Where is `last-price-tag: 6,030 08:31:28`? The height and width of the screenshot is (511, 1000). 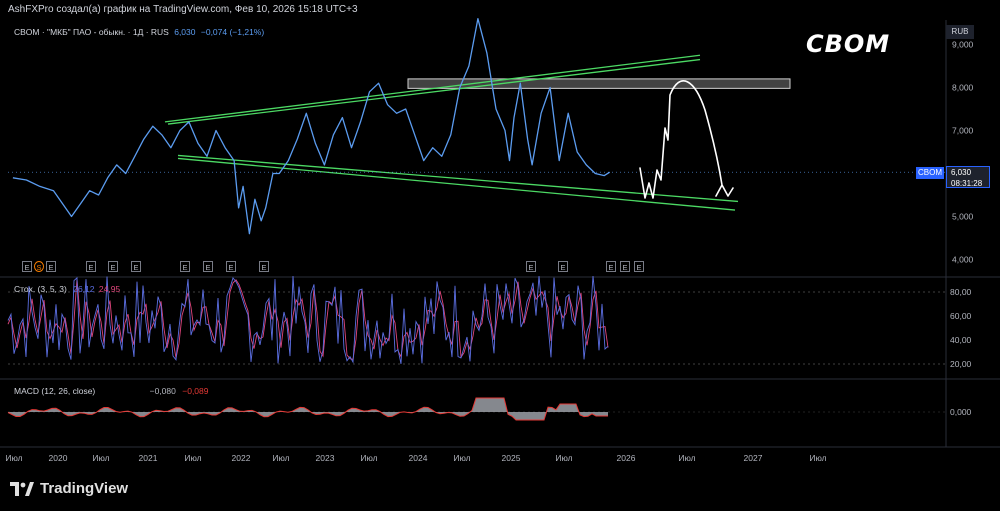
last-price-tag: 6,030 08:31:28 is located at coordinates (968, 177).